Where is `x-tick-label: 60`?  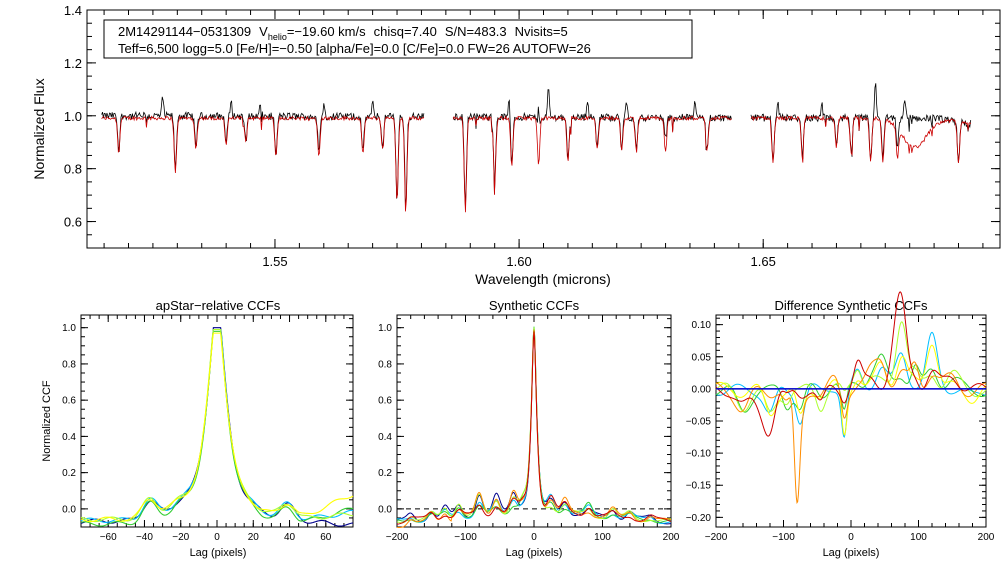
x-tick-label: 60 is located at coordinates (326, 537).